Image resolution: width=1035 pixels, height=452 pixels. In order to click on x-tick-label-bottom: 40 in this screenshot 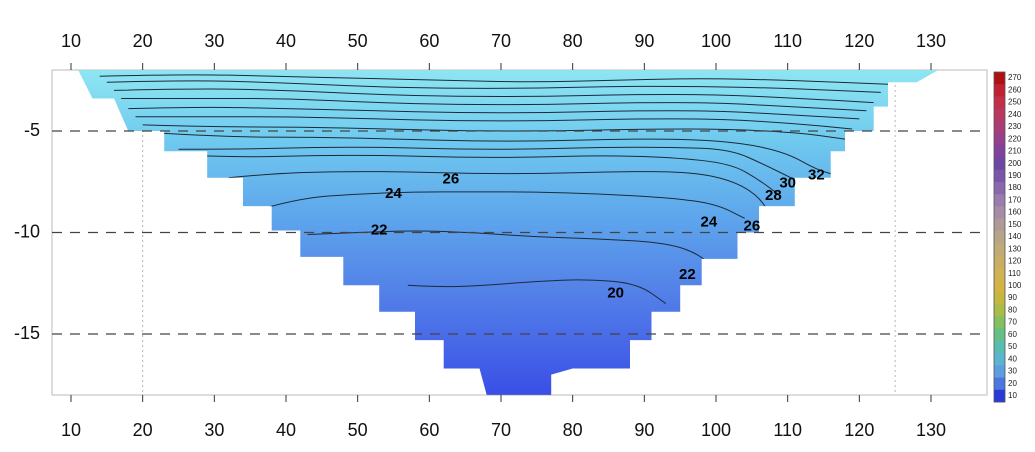, I will do `click(286, 430)`.